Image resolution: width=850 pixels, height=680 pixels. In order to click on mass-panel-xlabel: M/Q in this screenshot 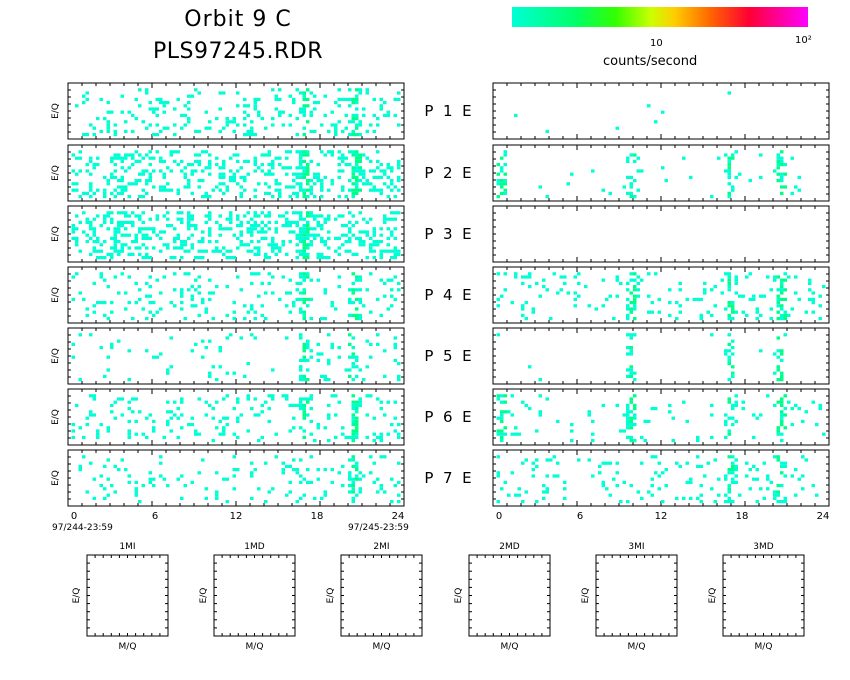, I will do `click(255, 647)`.